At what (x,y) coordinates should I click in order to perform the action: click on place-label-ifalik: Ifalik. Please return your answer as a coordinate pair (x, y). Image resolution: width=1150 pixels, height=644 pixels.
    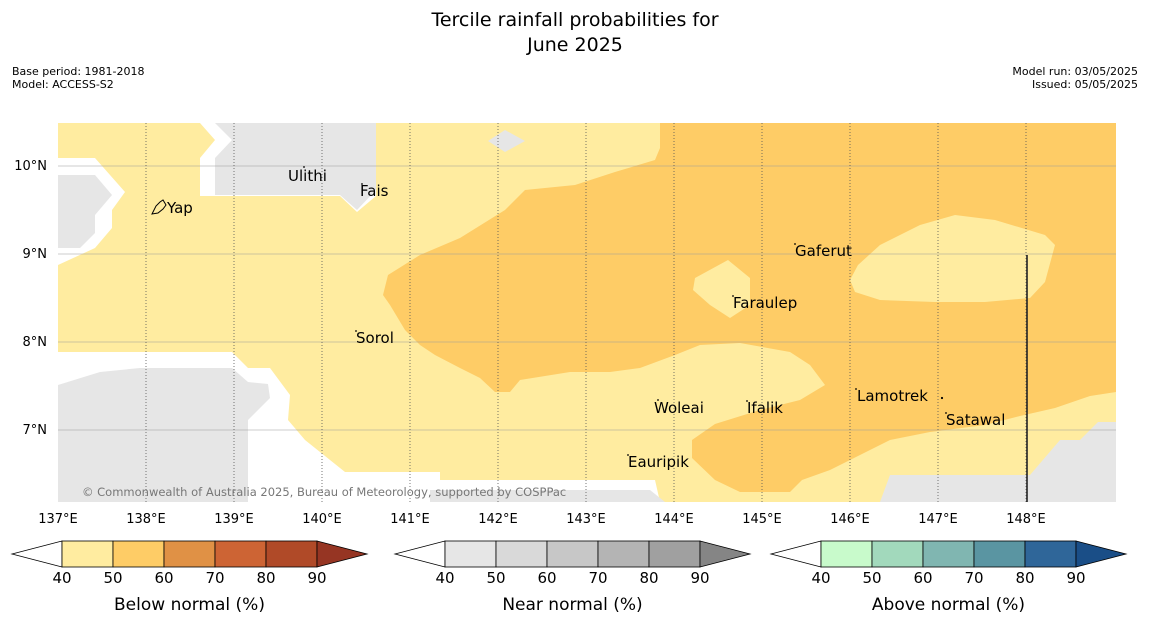
    Looking at the image, I should click on (765, 408).